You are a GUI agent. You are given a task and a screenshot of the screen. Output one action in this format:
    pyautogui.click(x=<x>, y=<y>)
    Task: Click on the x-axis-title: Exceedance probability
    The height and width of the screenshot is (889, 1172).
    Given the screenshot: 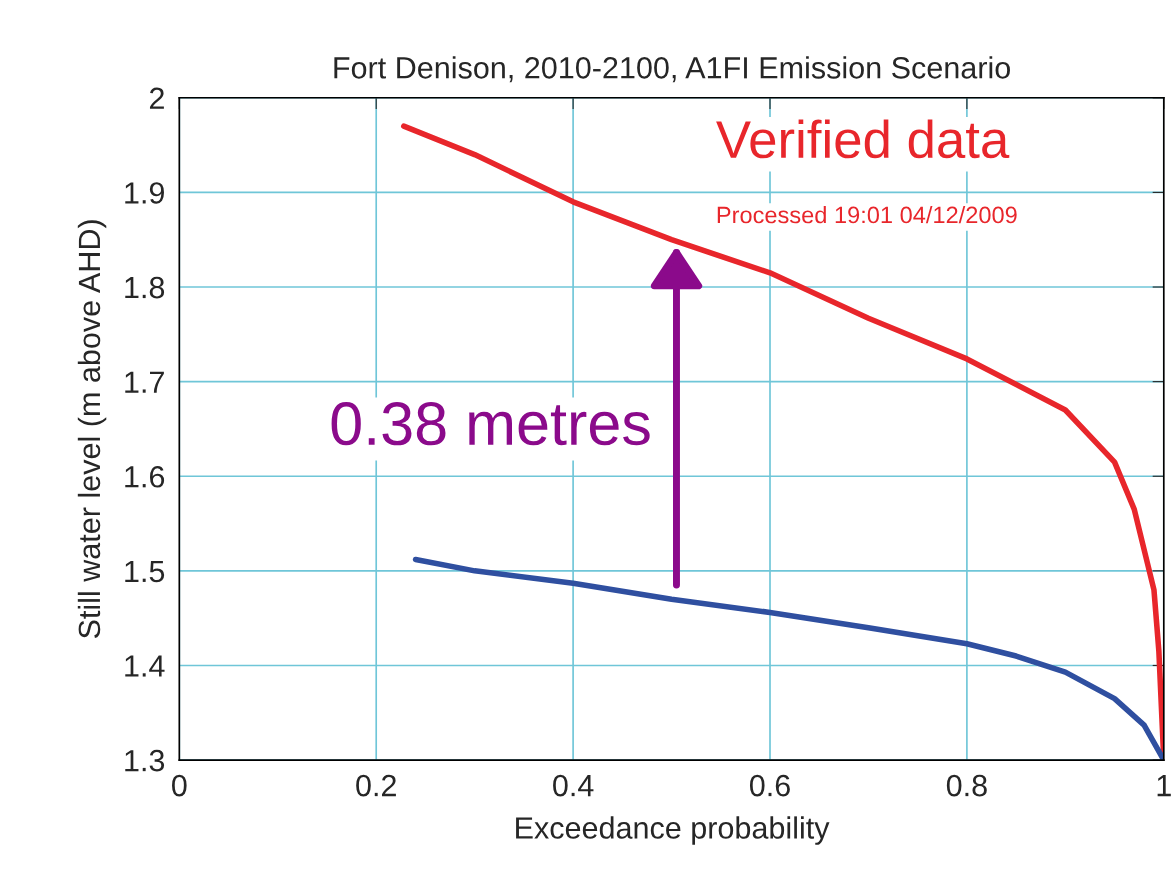 What is the action you would take?
    pyautogui.click(x=673, y=830)
    